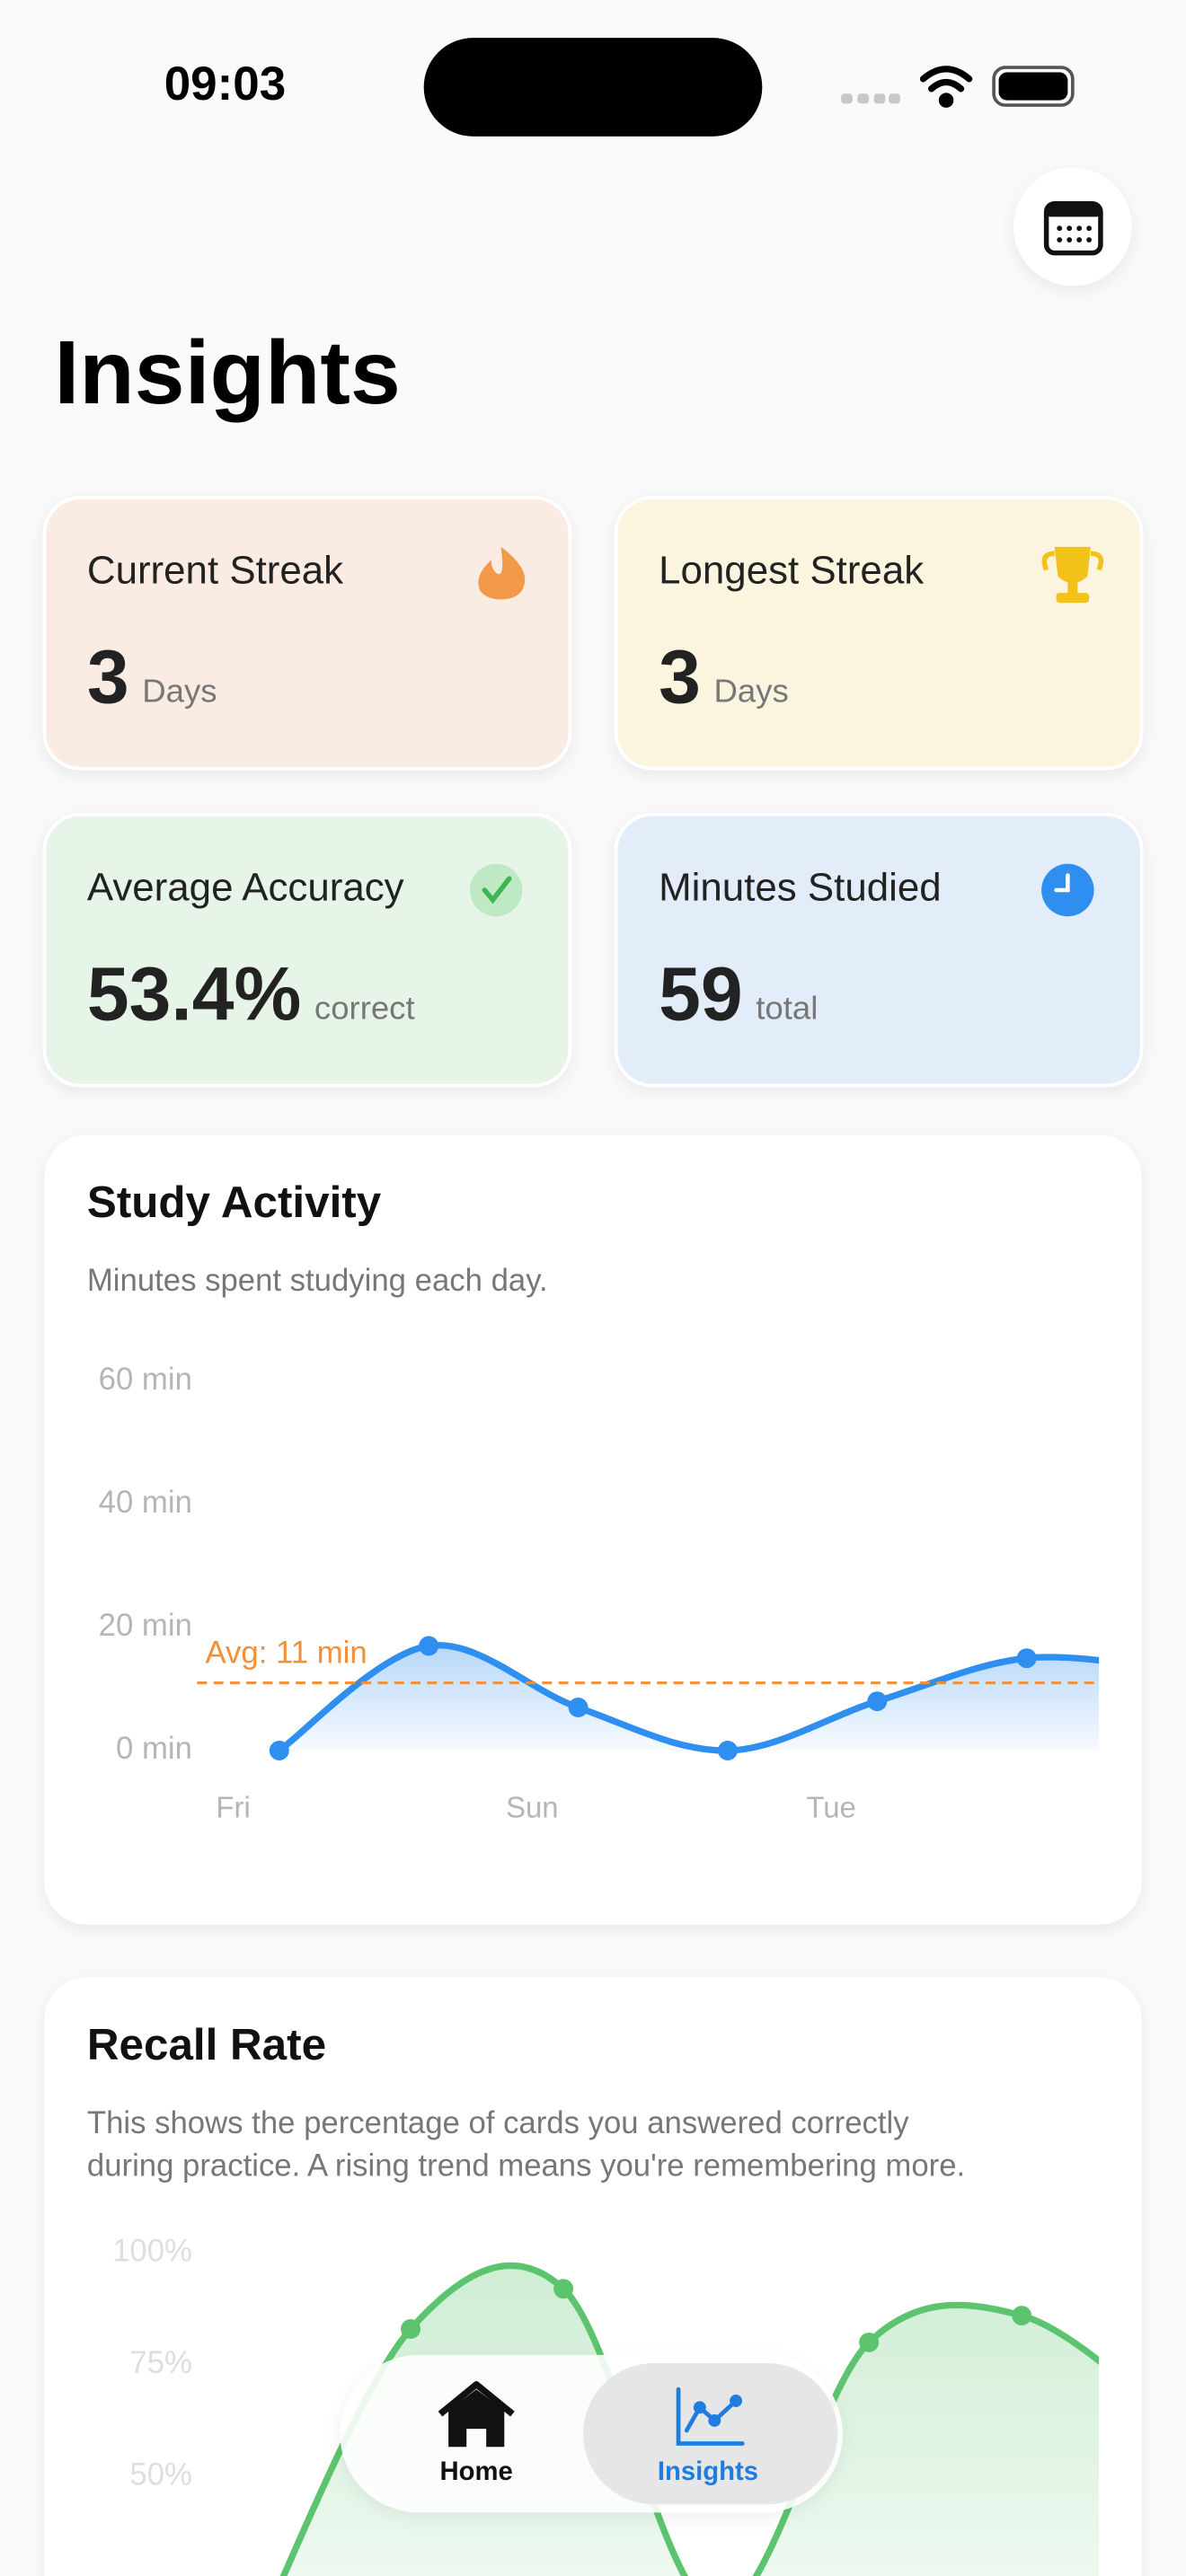 Image resolution: width=1186 pixels, height=2576 pixels. What do you see at coordinates (787, 1007) in the screenshot?
I see `card-unit: total` at bounding box center [787, 1007].